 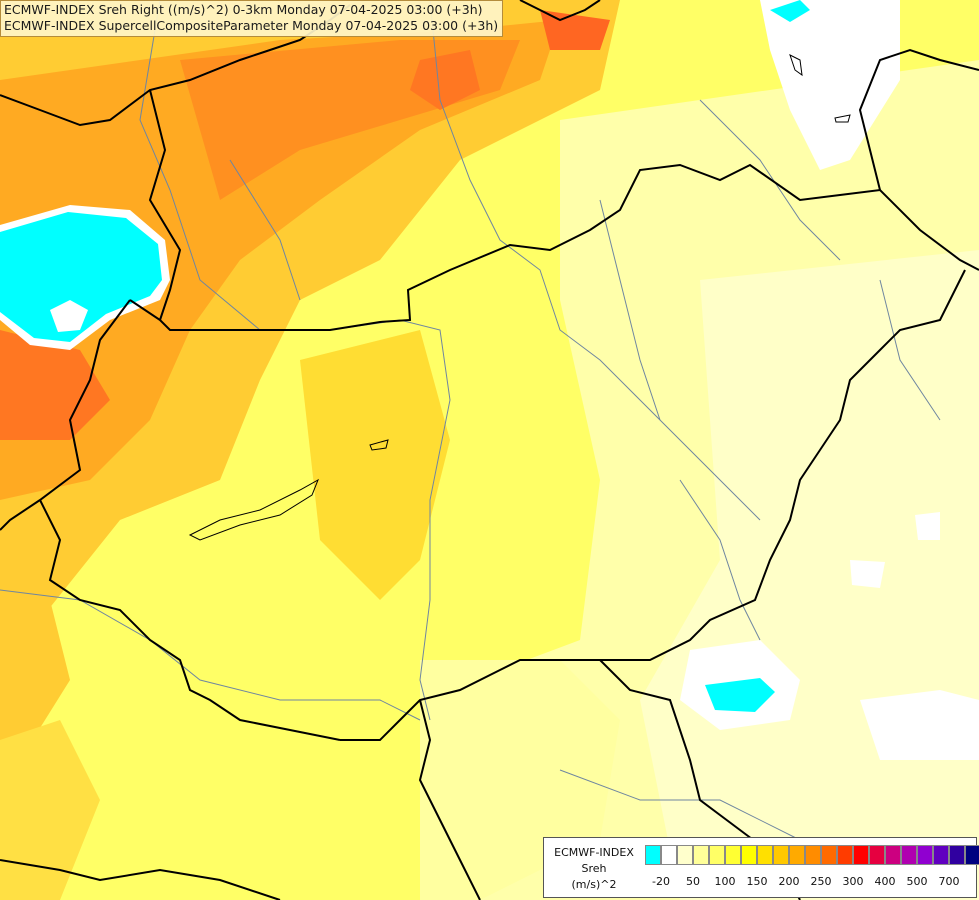 I want to click on legend-unit: (m/s)^2, so click(x=594, y=884).